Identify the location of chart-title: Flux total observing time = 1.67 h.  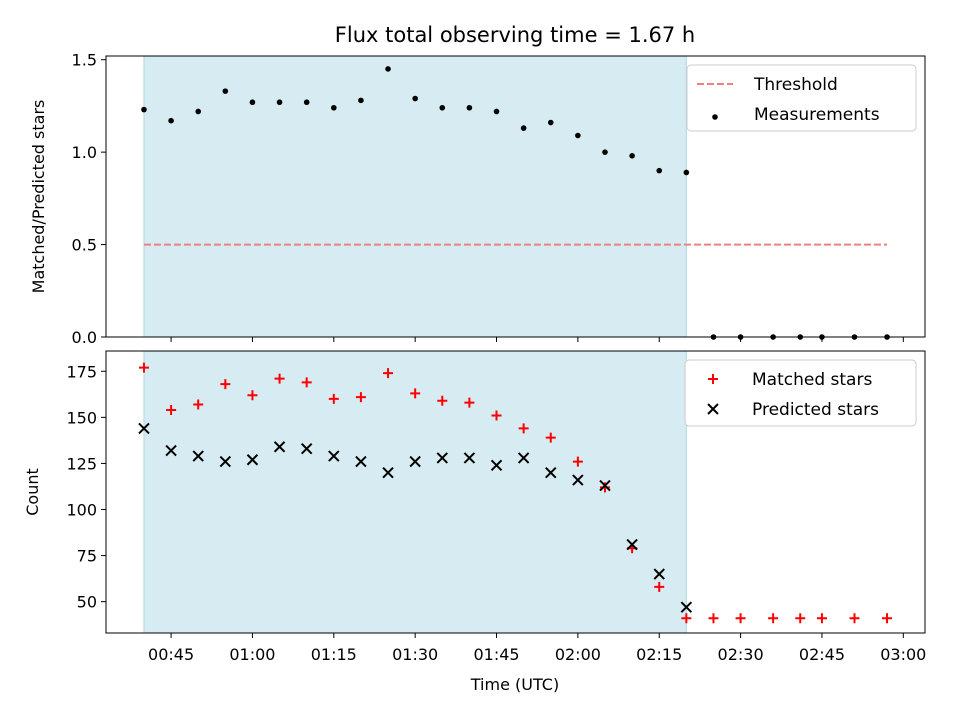
(515, 35).